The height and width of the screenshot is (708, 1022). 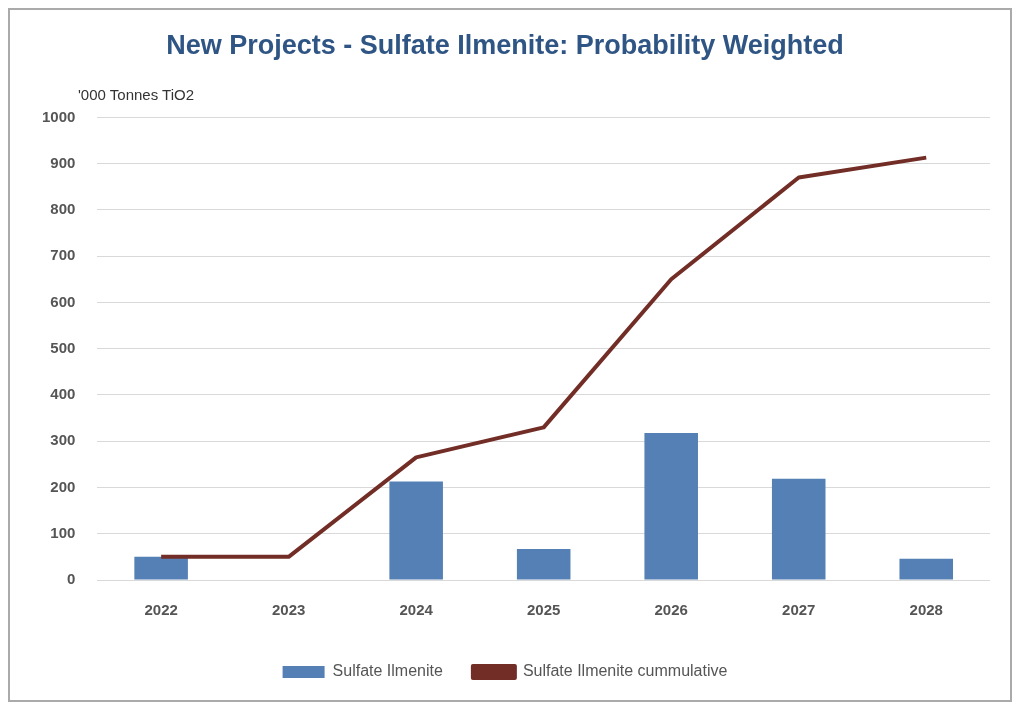 What do you see at coordinates (58, 116) in the screenshot?
I see `y-tick-label: 1000` at bounding box center [58, 116].